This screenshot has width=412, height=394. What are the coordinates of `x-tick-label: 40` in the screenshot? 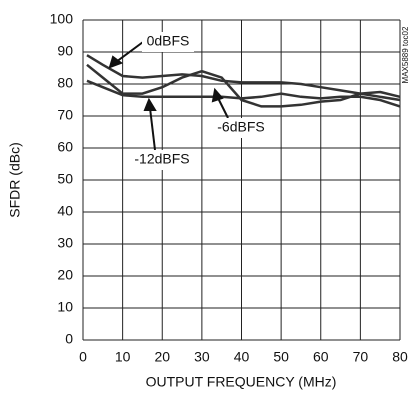 It's located at (242, 357).